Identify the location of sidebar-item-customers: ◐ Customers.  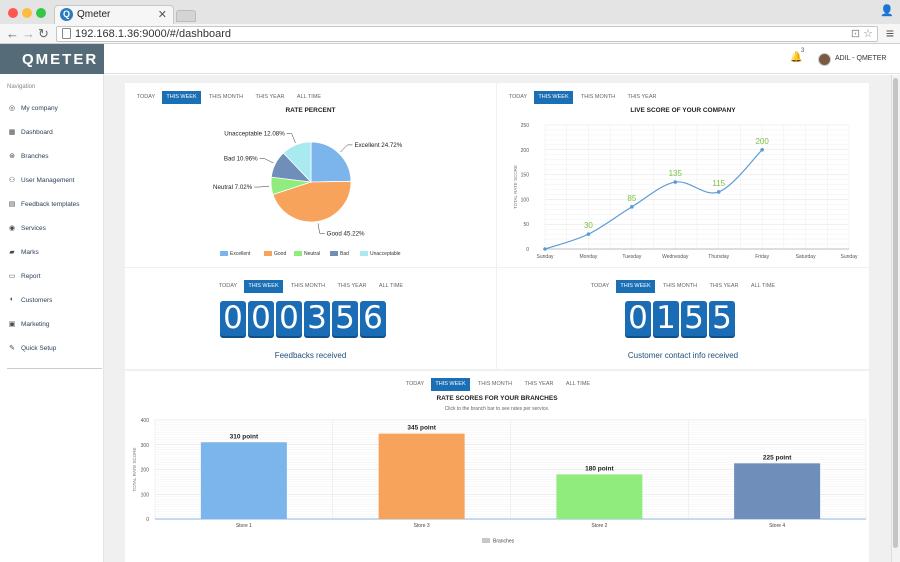
(51, 302).